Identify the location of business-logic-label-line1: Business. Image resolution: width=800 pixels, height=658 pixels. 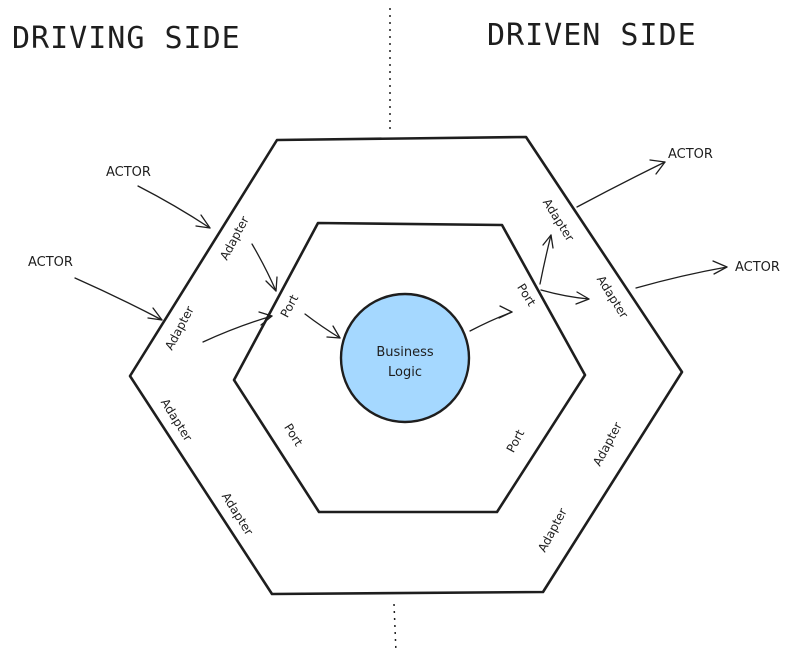
(405, 352).